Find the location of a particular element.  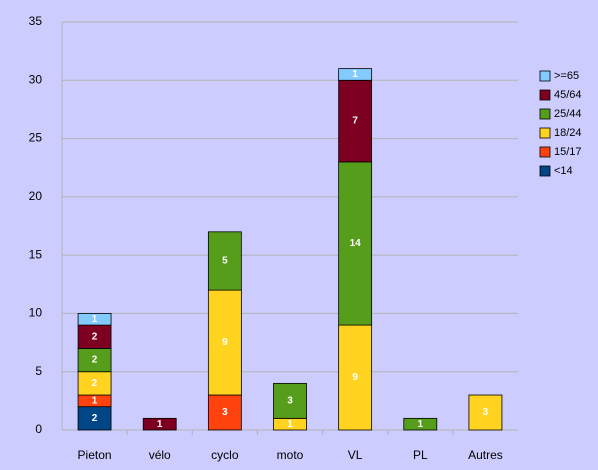

y-tick-label: 5 is located at coordinates (38, 371).